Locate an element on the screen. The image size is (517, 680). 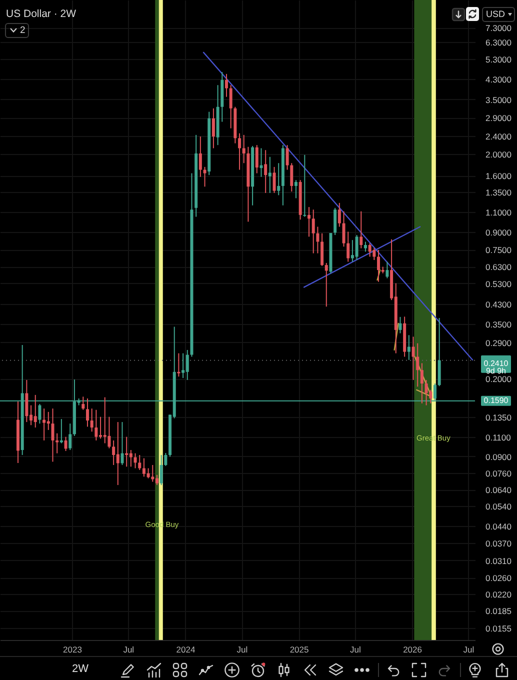
collapse-button: 2 is located at coordinates (17, 30).